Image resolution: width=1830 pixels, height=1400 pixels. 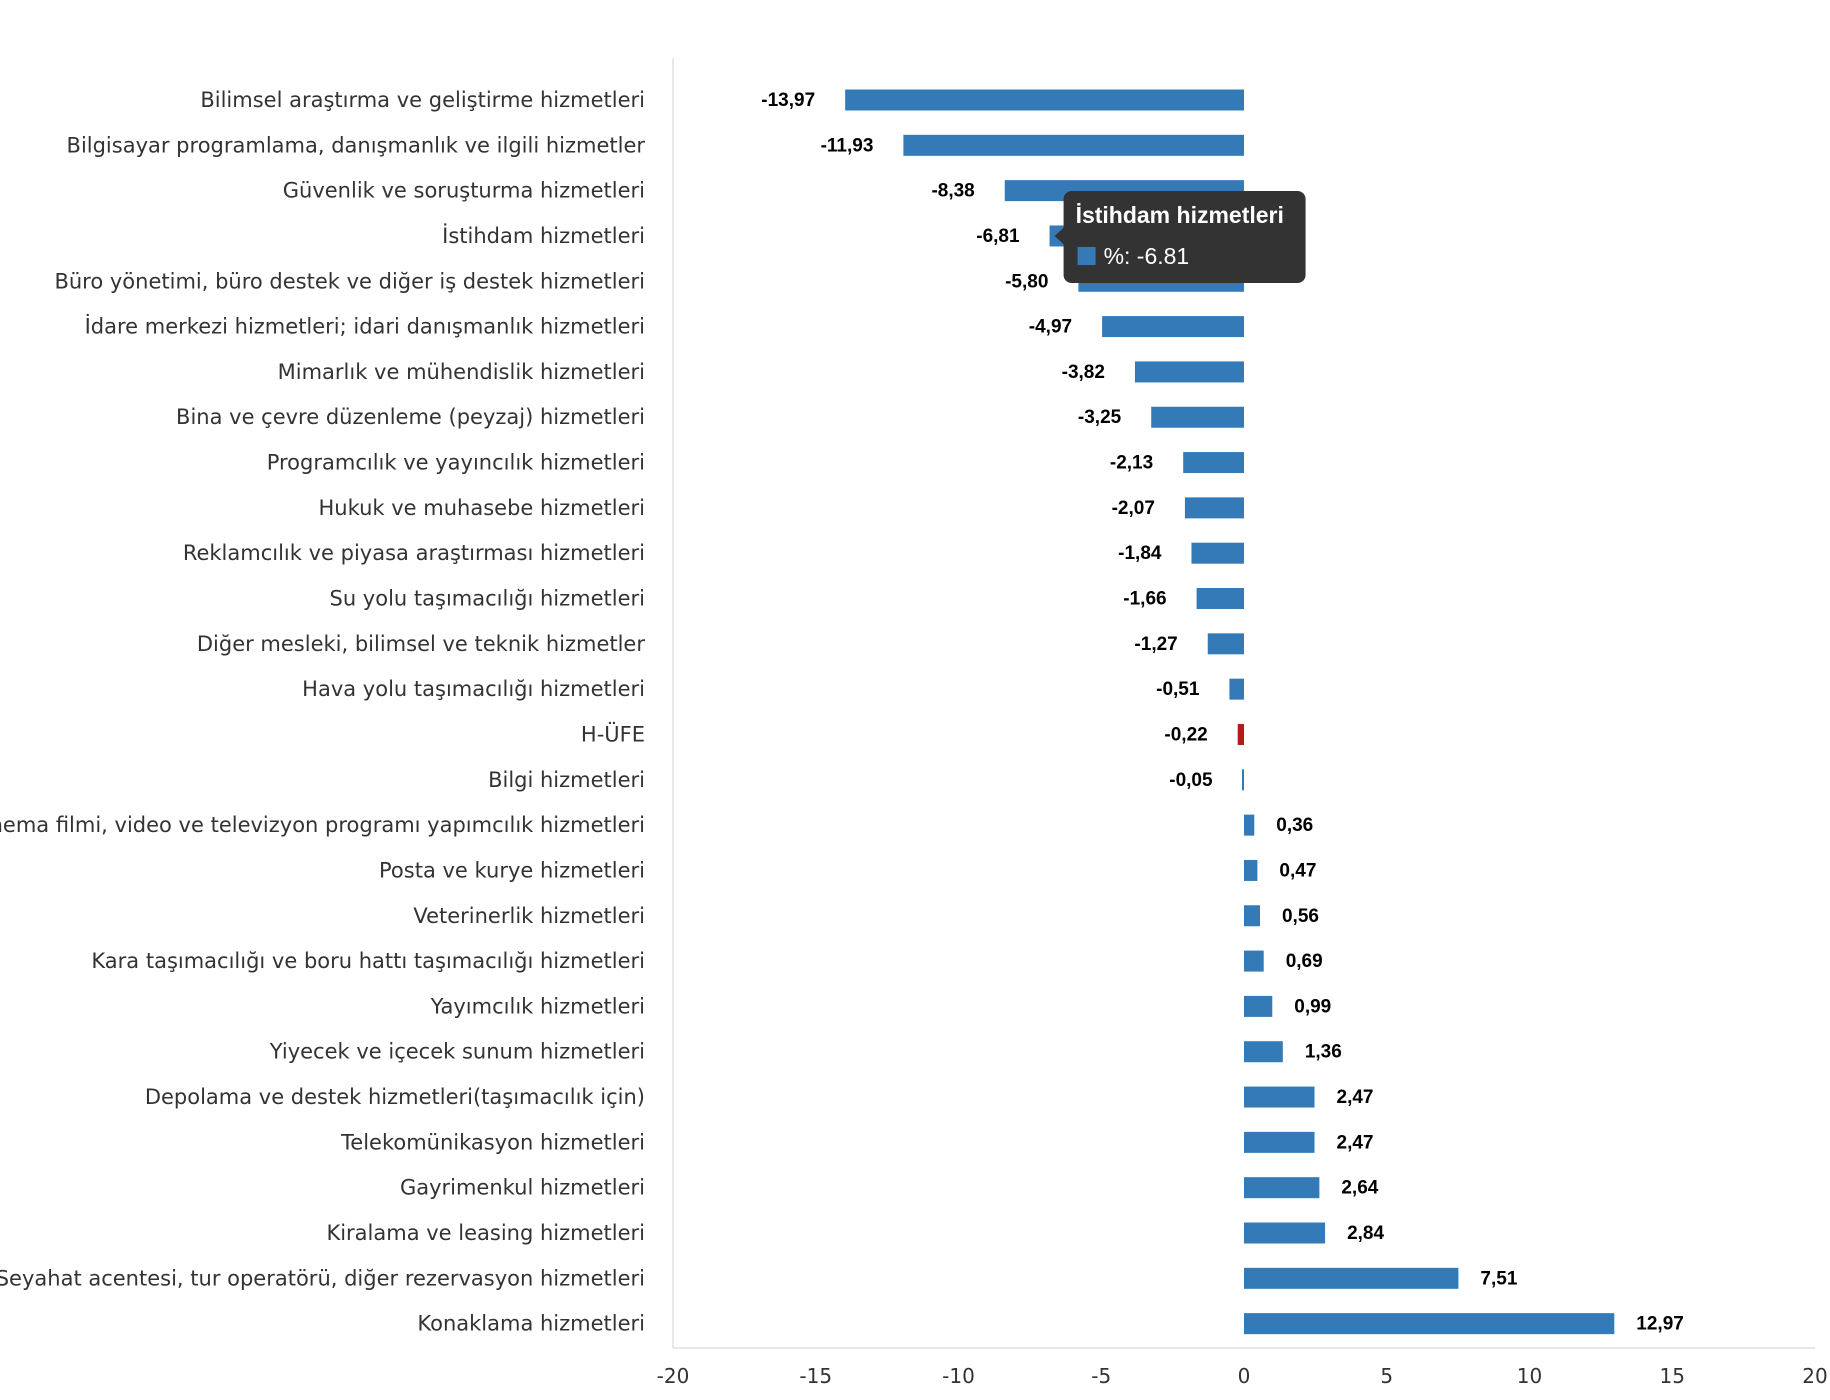 I want to click on data-label: -1,66, so click(x=1144, y=599).